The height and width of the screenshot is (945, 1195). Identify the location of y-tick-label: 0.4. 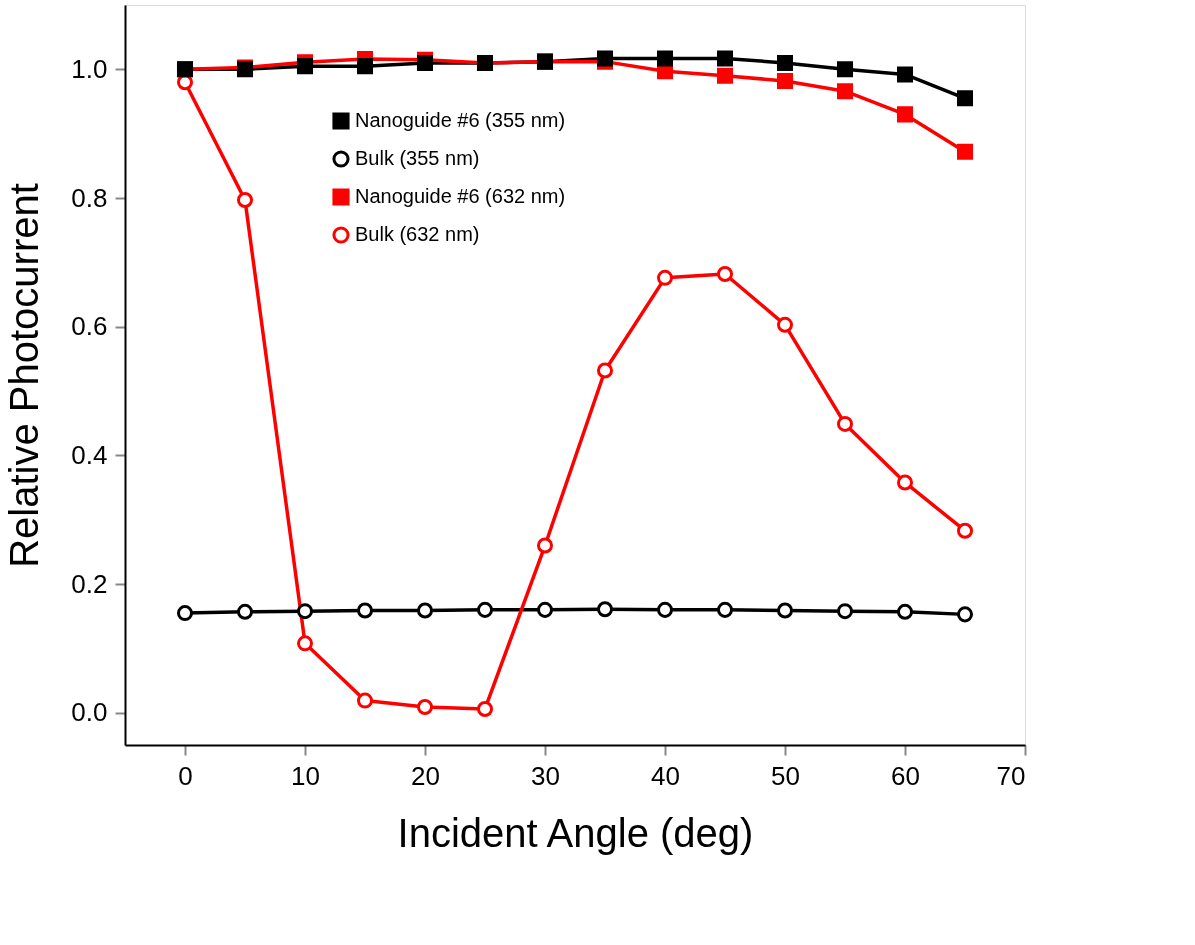
(89, 454).